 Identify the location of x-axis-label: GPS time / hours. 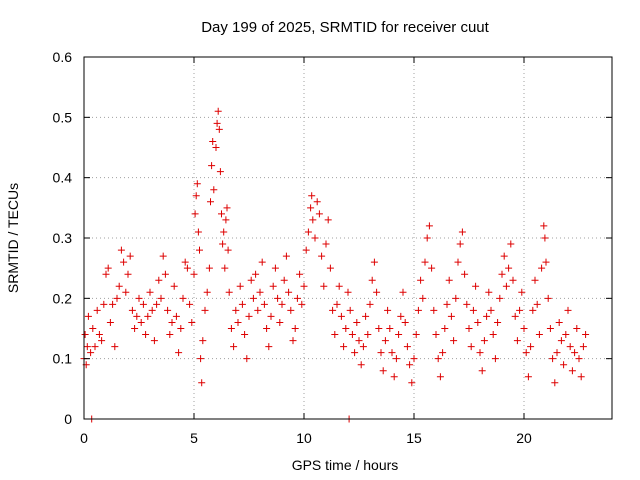
(345, 465).